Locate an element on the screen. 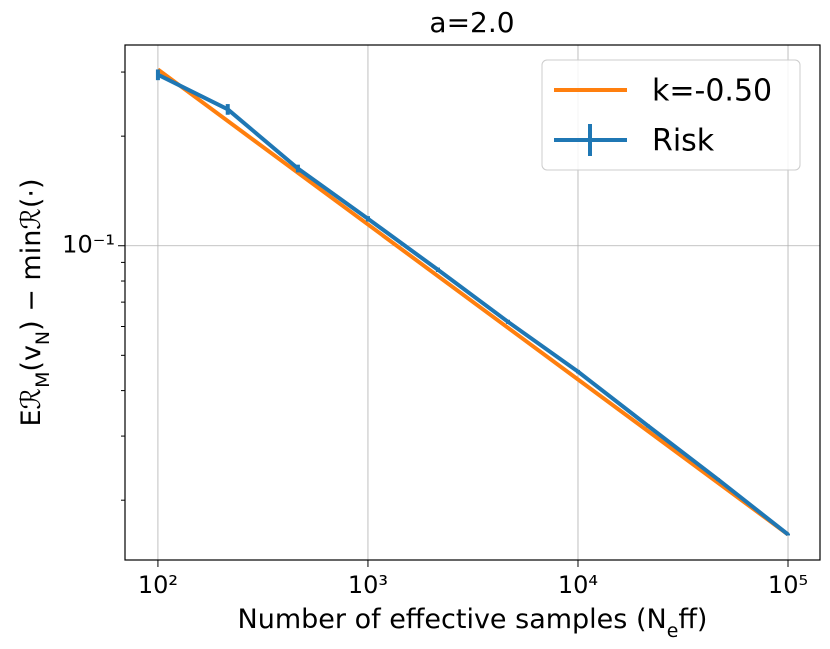 Image resolution: width=830 pixels, height=649 pixels. legend-label: k=-0.50 is located at coordinates (712, 91).